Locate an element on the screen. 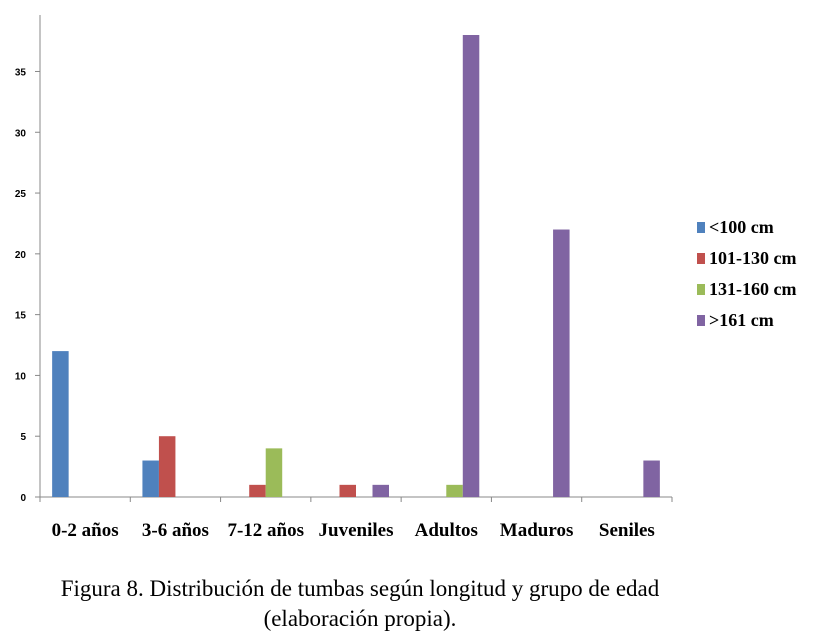 This screenshot has height=642, width=821. legend-label: 101-130 cm is located at coordinates (752, 258).